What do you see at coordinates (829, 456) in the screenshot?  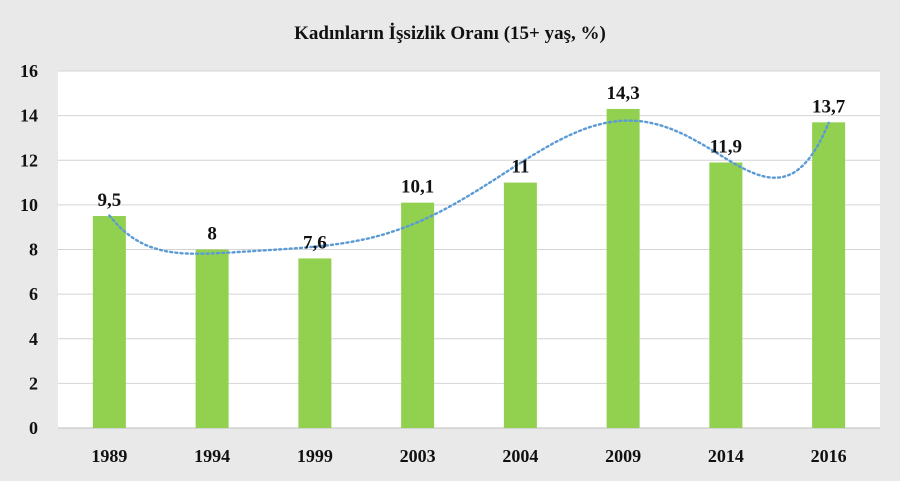 I see `x-tick-label: 2016` at bounding box center [829, 456].